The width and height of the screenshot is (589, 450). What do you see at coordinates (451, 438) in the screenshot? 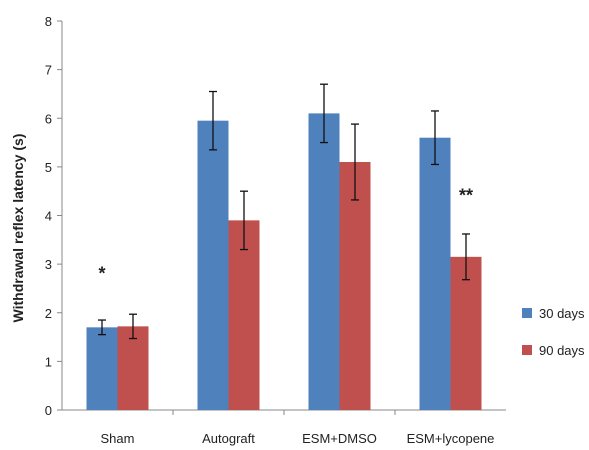
I see `x-tick-label: ESM+lycopene` at bounding box center [451, 438].